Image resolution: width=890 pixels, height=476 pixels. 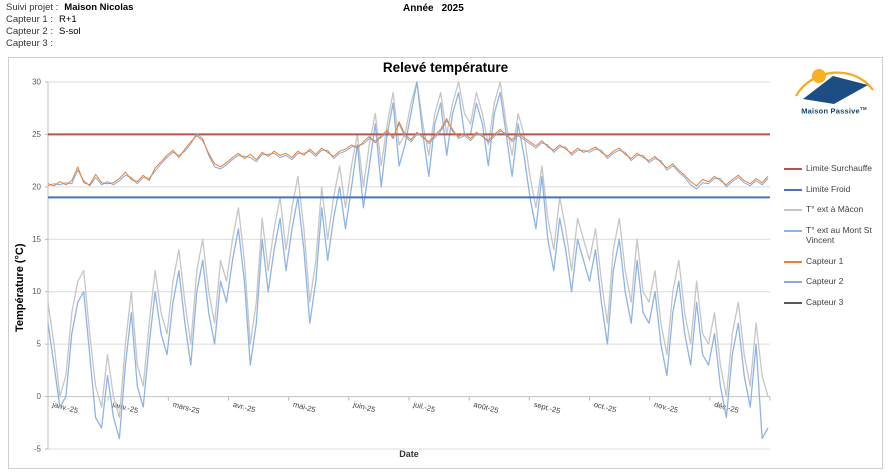 I want to click on svg-text: 30, so click(x=36, y=82).